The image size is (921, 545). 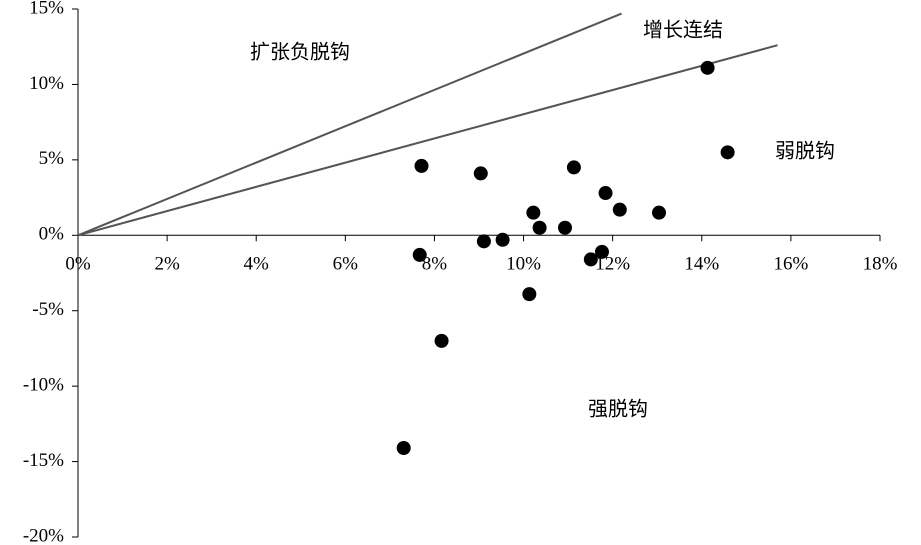 What do you see at coordinates (790, 264) in the screenshot?
I see `x-tick-label: 16%` at bounding box center [790, 264].